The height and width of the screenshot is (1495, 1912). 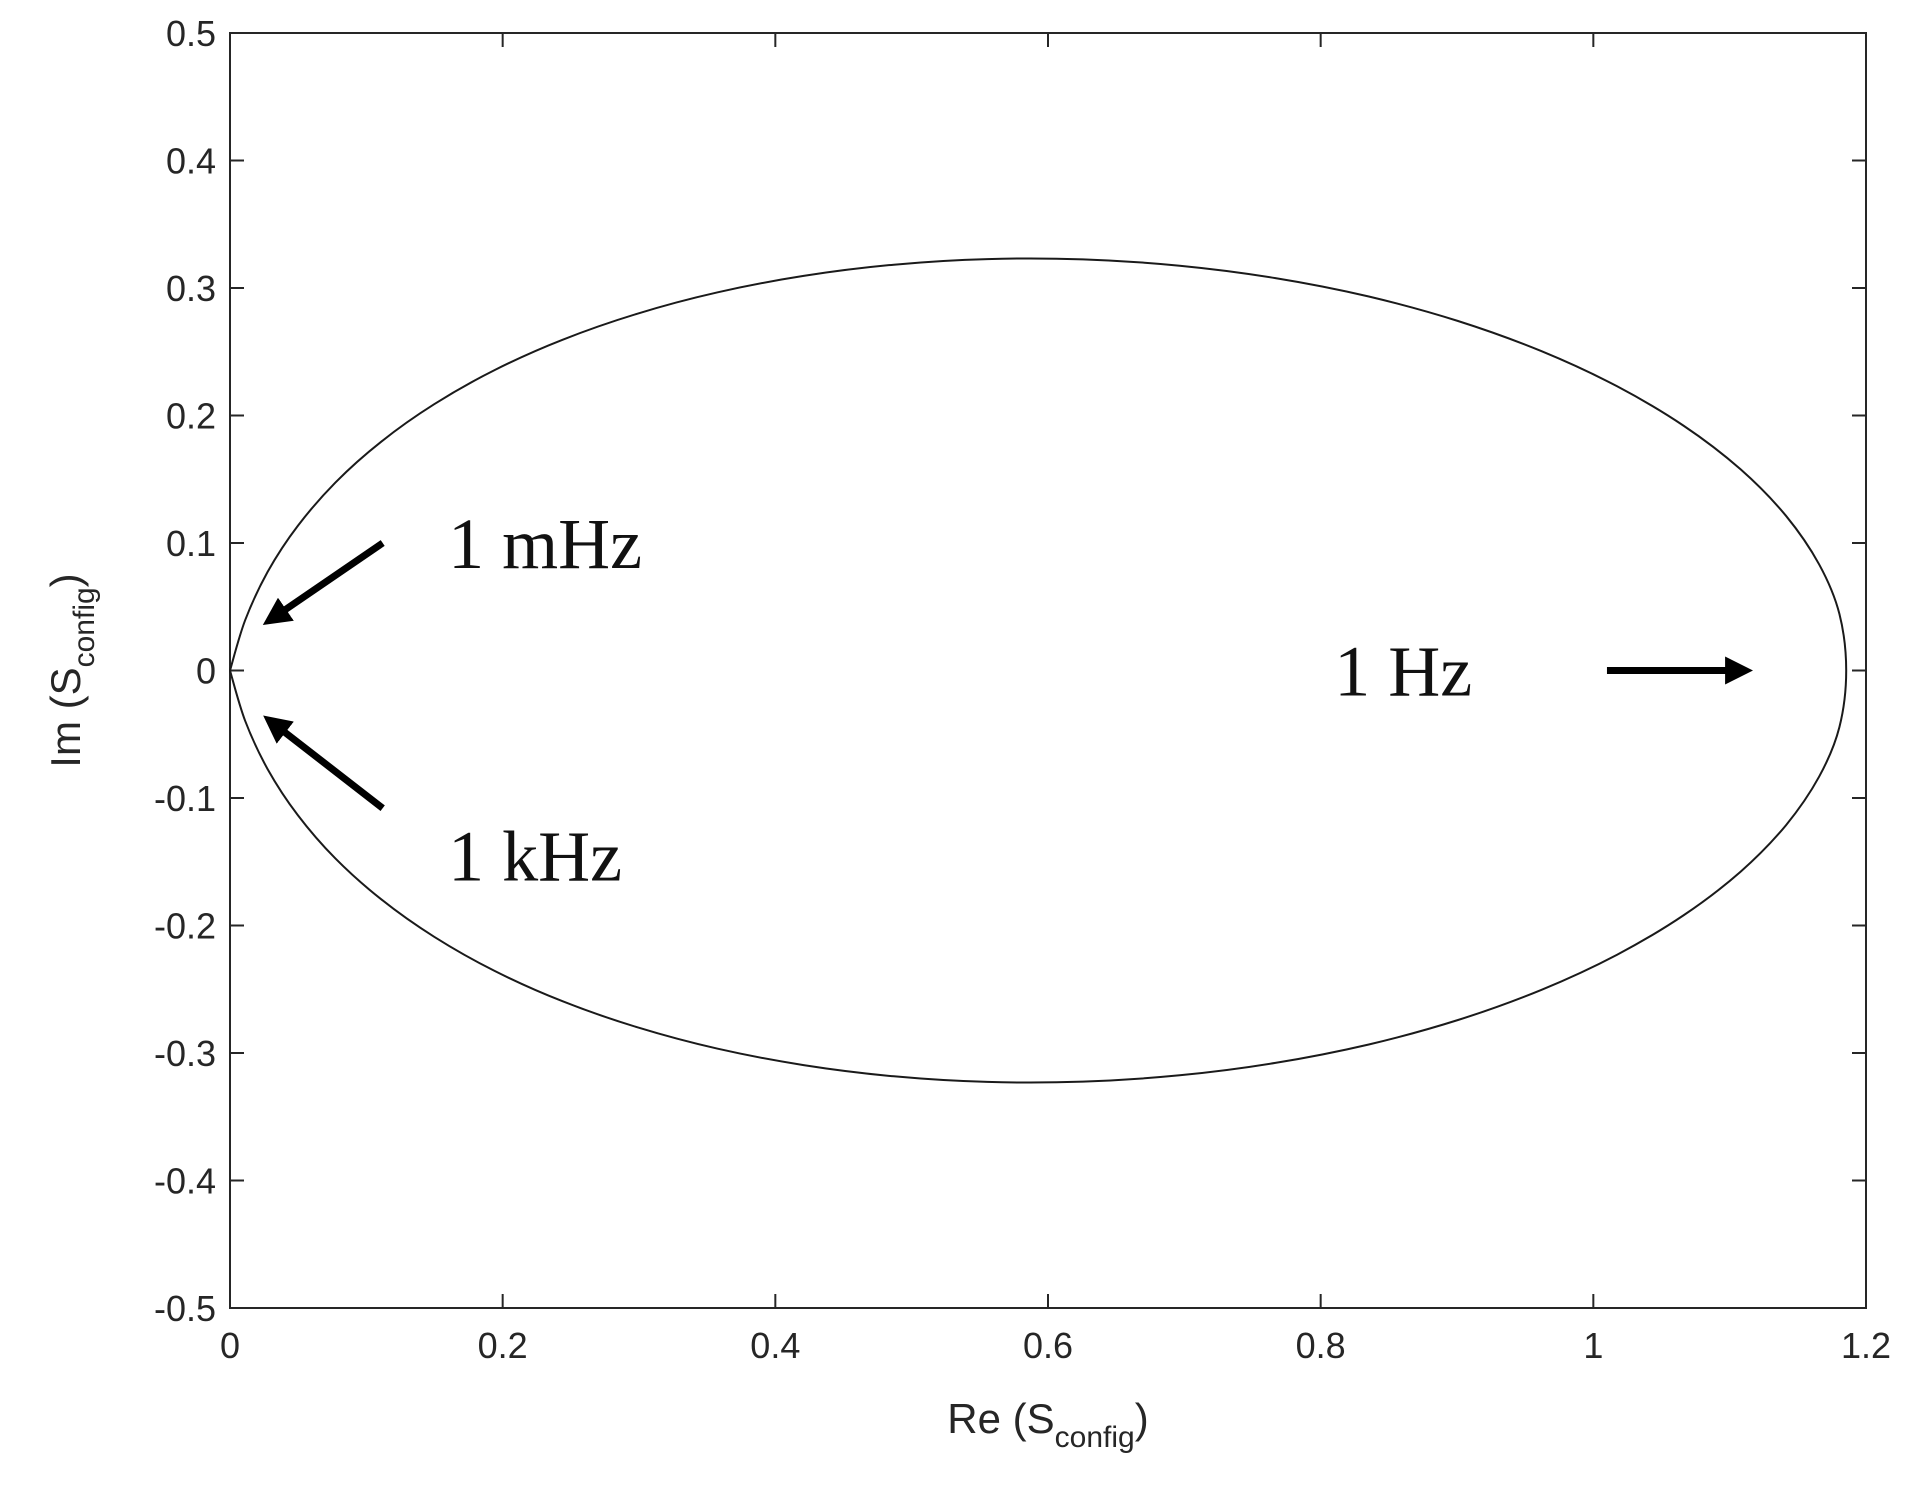 What do you see at coordinates (1593, 1345) in the screenshot?
I see `x-tick-label: 1` at bounding box center [1593, 1345].